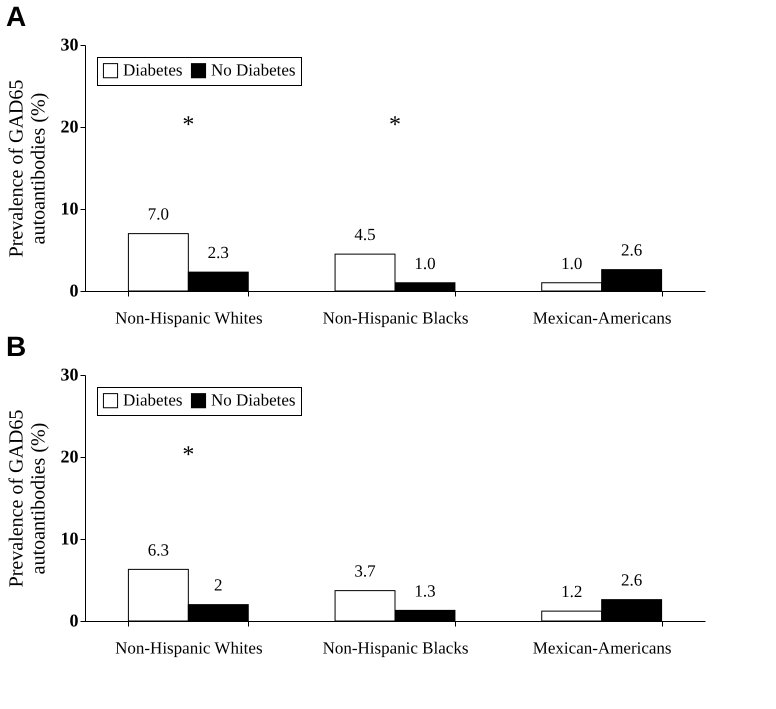  What do you see at coordinates (16, 346) in the screenshot?
I see `chart-title: B` at bounding box center [16, 346].